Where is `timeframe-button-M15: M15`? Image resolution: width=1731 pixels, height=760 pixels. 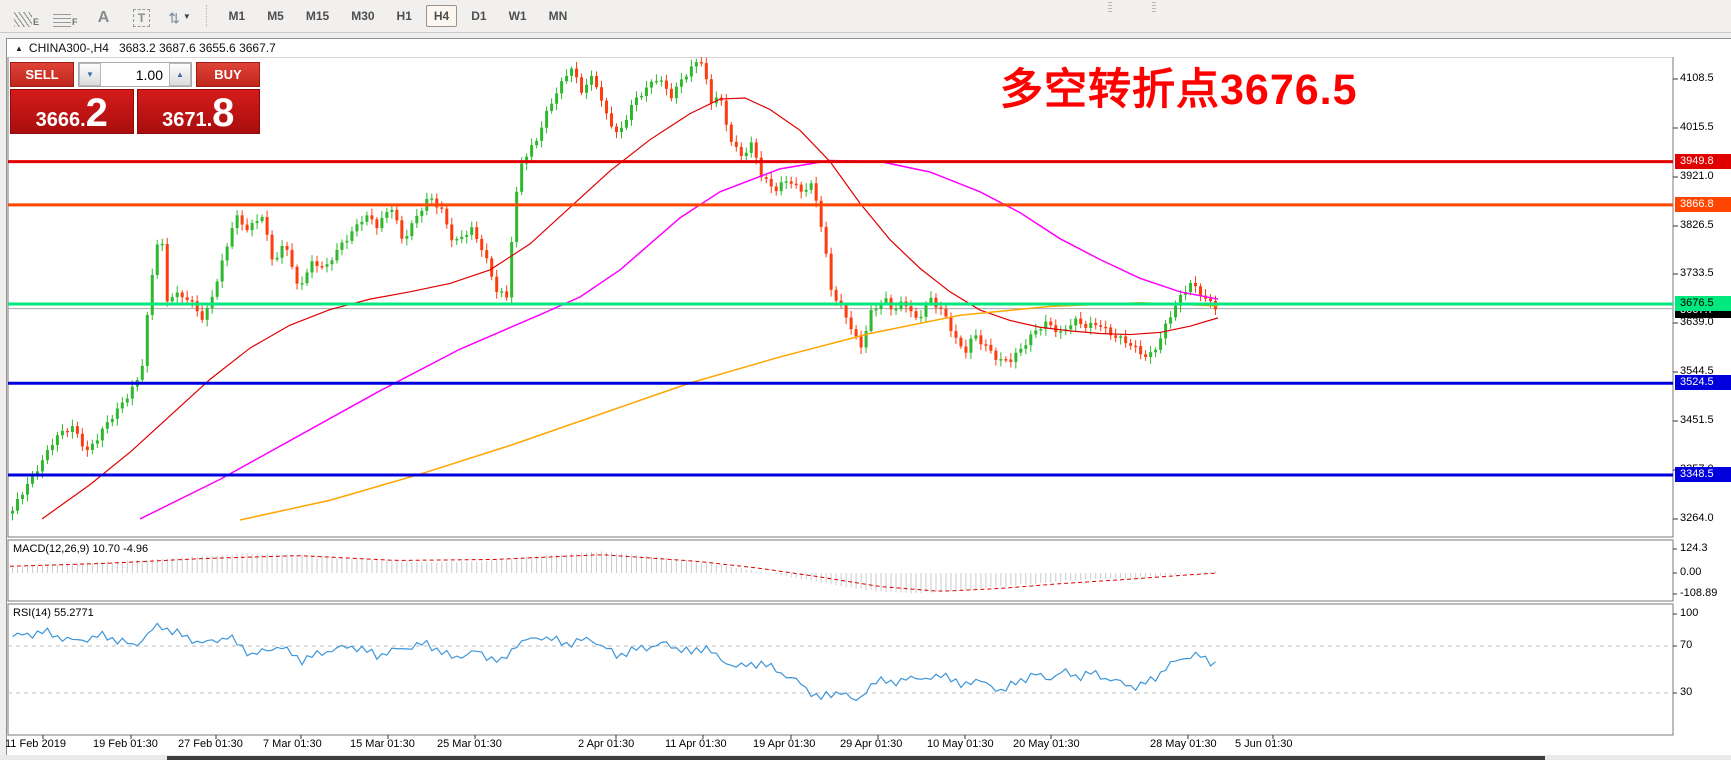
timeframe-button-M15: M15 is located at coordinates (317, 16).